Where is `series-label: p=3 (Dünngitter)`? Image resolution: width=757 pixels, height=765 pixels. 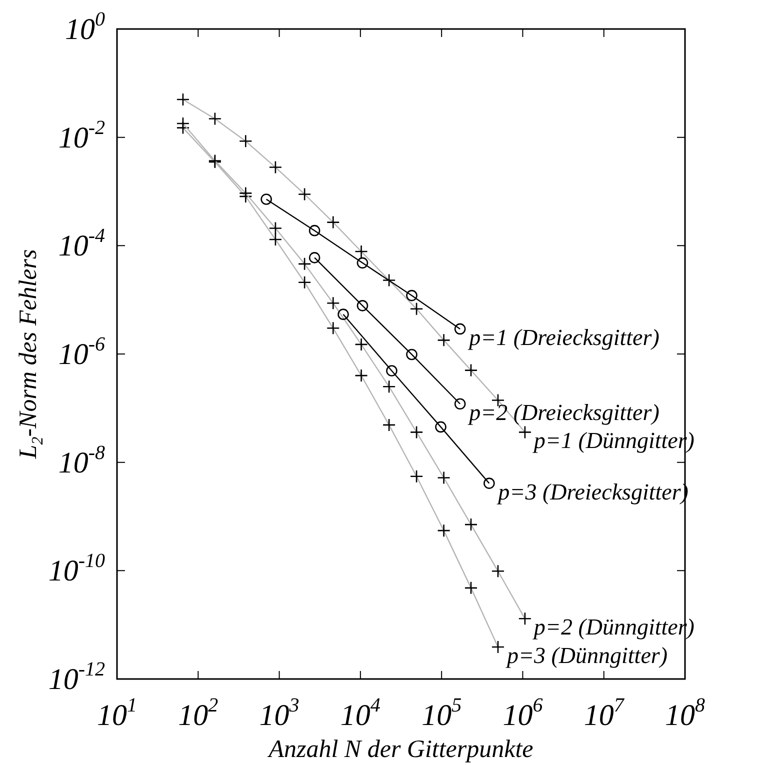
series-label: p=3 (Dünngitter) is located at coordinates (586, 655).